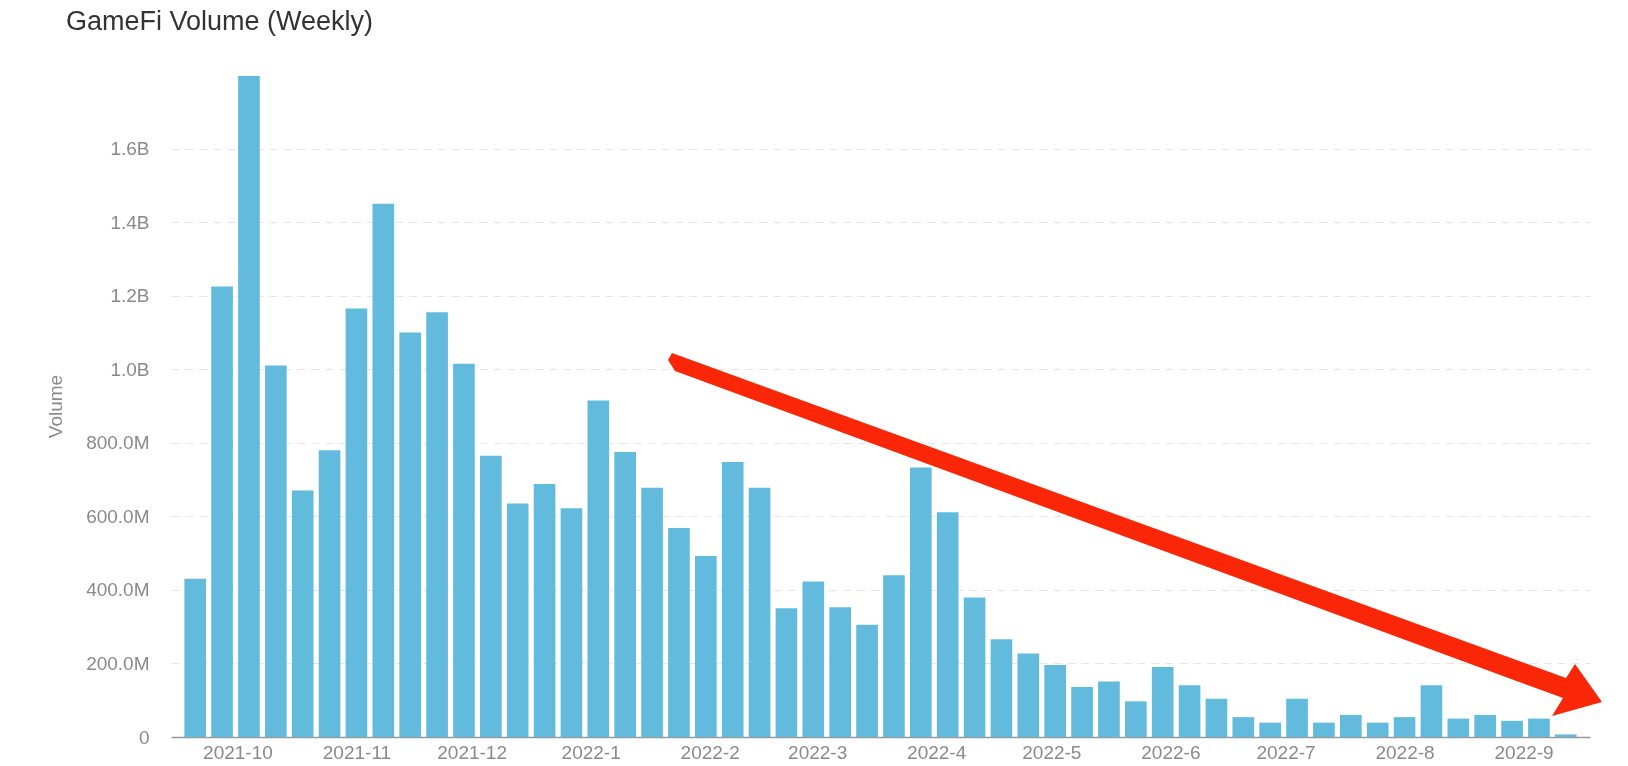 This screenshot has width=1628, height=766. I want to click on y-tick-label: 1.4B, so click(130, 222).